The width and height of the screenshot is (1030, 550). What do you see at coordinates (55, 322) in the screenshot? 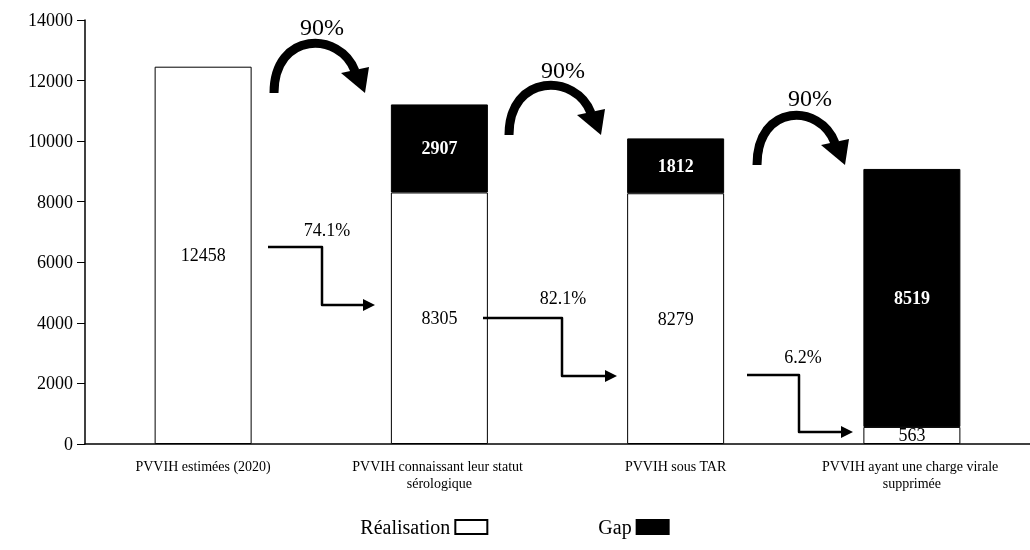
I see `y-tick-label: 4000` at bounding box center [55, 322].